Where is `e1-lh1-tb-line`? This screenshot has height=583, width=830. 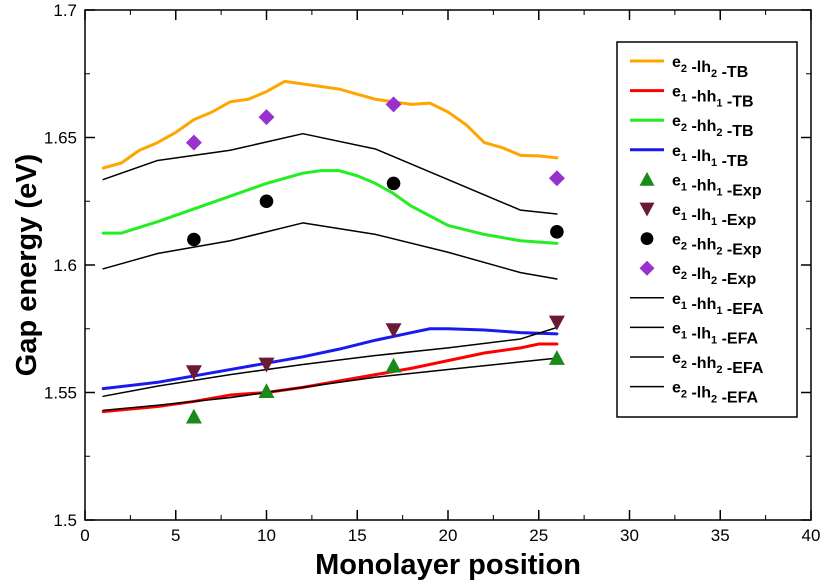
e1-lh1-tb-line is located at coordinates (330, 359).